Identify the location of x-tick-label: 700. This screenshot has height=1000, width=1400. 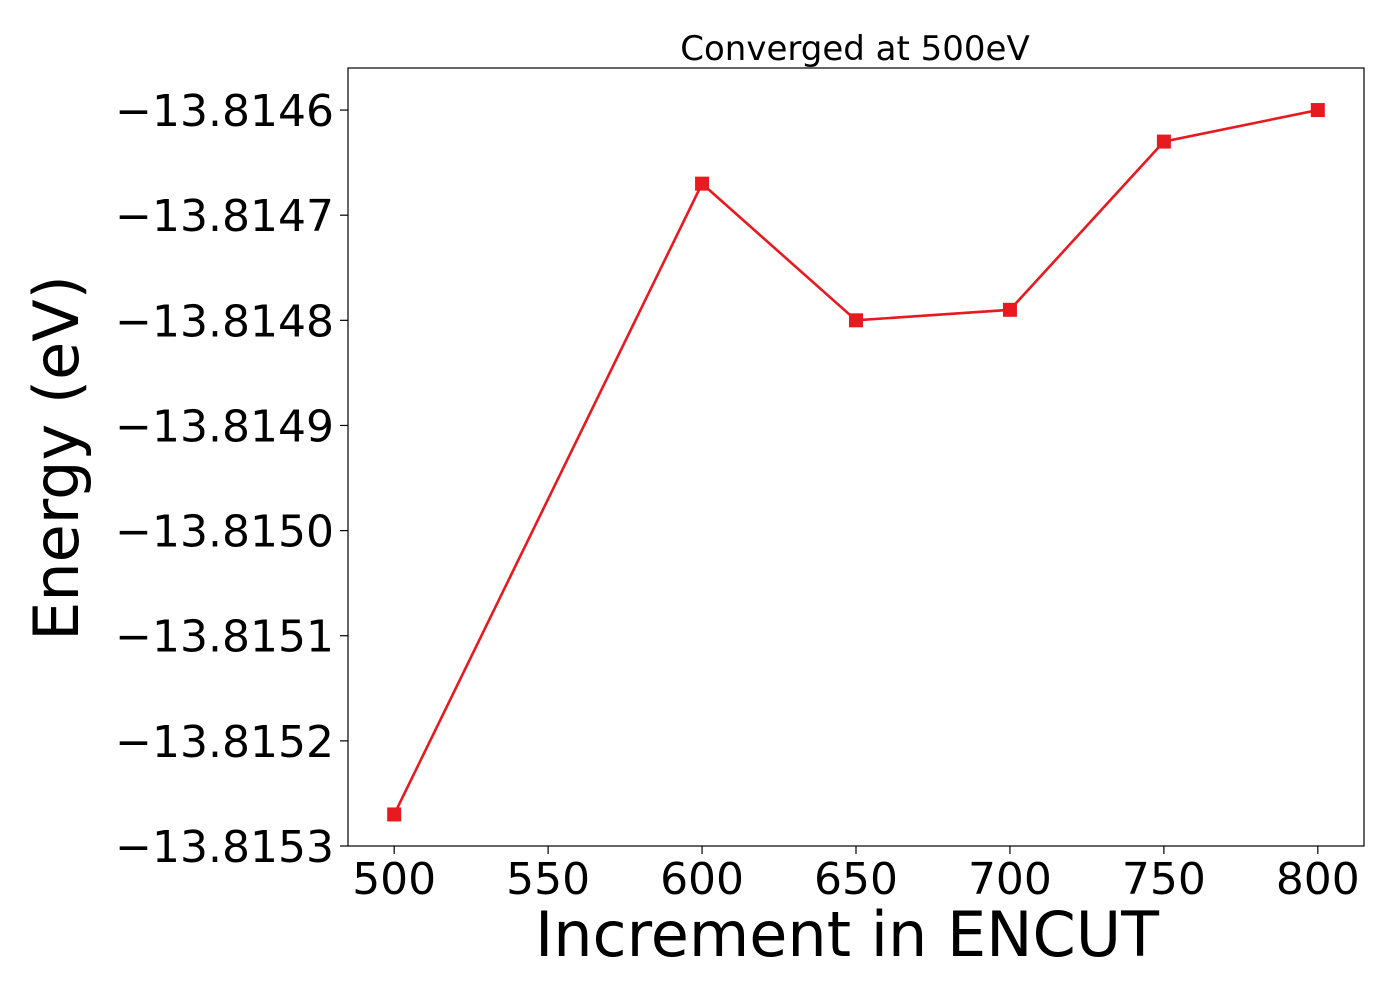
(1010, 879).